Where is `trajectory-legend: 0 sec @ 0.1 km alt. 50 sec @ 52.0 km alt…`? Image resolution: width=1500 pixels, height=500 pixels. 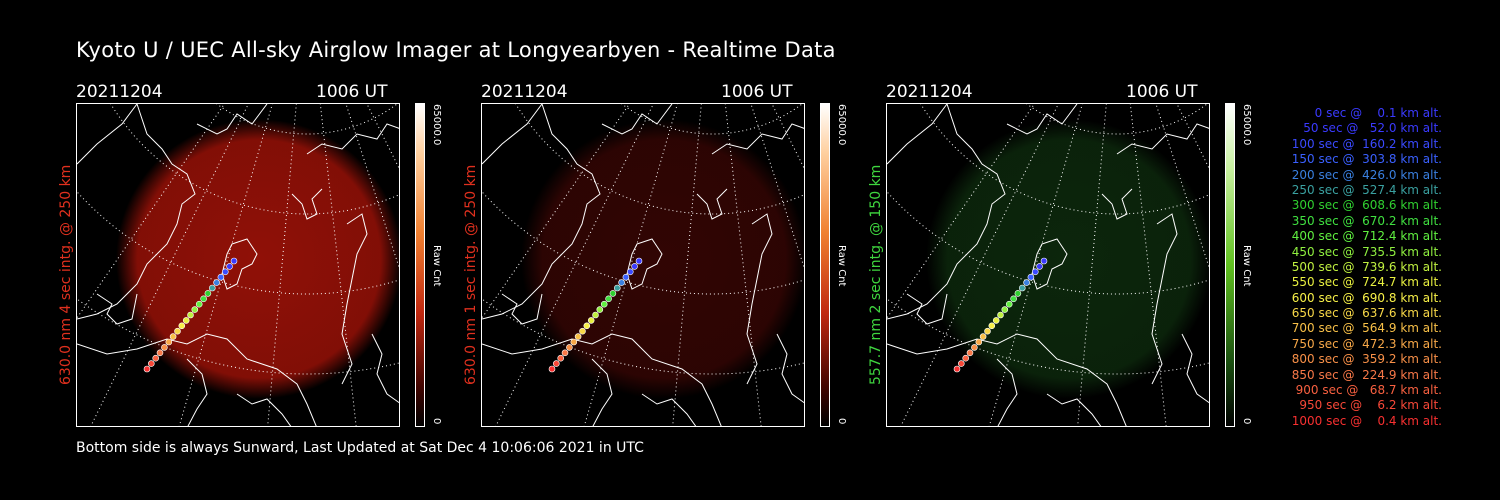
trajectory-legend: 0 sec @ 0.1 km alt. 50 sec @ 52.0 km alt… is located at coordinates (1342, 267).